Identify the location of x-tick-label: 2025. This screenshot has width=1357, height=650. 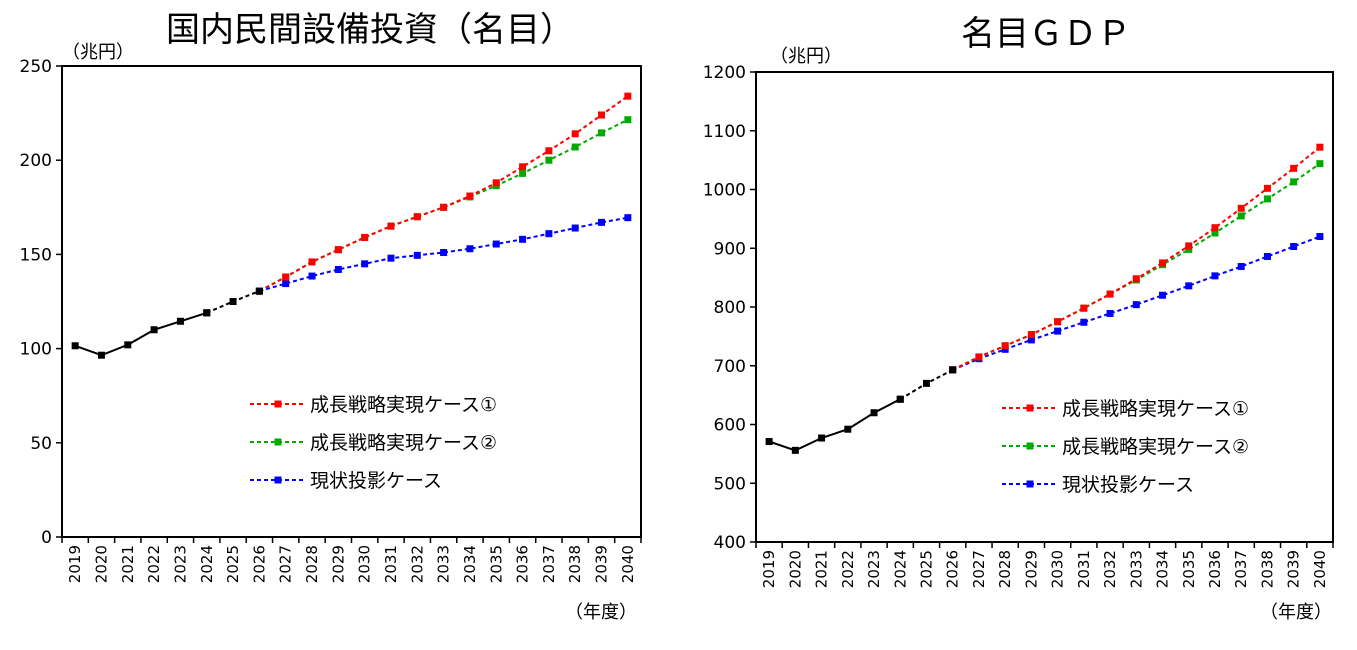
(233, 564).